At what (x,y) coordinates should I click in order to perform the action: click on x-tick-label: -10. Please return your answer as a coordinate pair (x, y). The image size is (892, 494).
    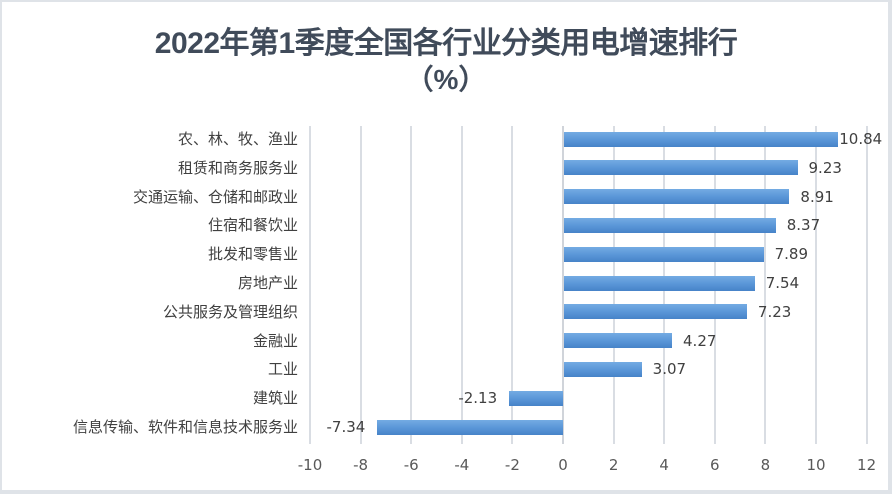
    Looking at the image, I should click on (310, 465).